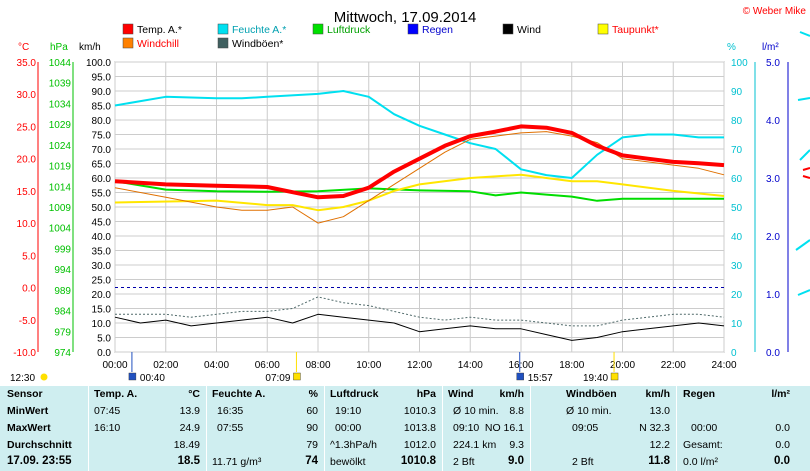 This screenshot has height=471, width=810. What do you see at coordinates (24, 353) in the screenshot?
I see `temp-tick-label: -10.0` at bounding box center [24, 353].